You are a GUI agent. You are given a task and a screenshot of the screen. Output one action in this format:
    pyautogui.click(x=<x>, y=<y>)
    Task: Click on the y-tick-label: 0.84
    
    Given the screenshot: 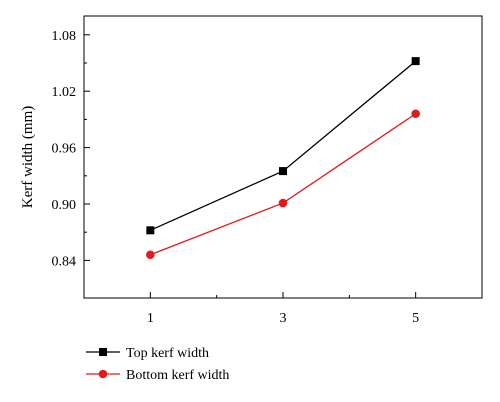 What is the action you would take?
    pyautogui.click(x=64, y=261)
    